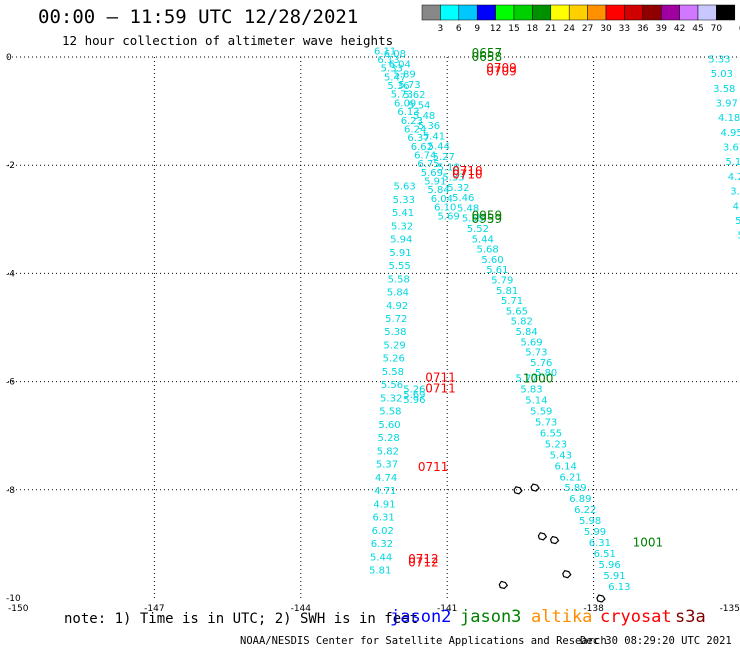 The height and width of the screenshot is (650, 740). Describe the element at coordinates (719, 59) in the screenshot. I see `wave-height-label: 5.33` at that location.